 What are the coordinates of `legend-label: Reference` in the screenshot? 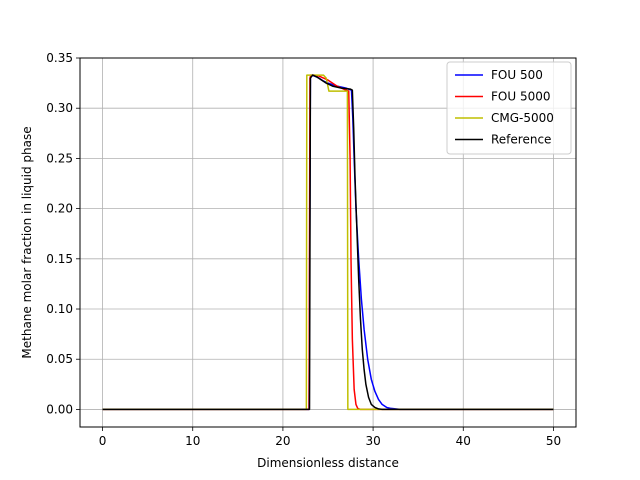 It's located at (521, 140).